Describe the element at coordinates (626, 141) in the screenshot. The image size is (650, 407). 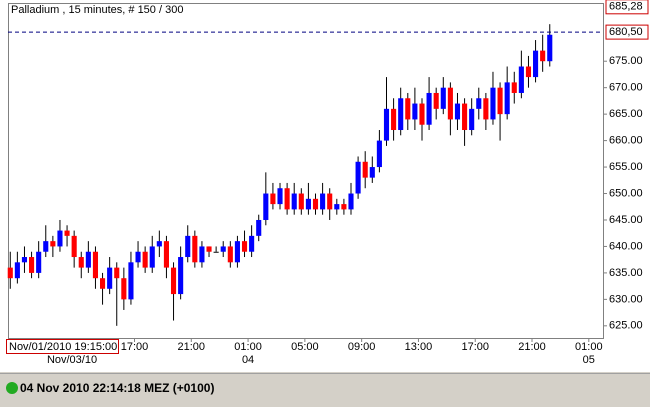
I see `y-tick-label: 660.00` at that location.